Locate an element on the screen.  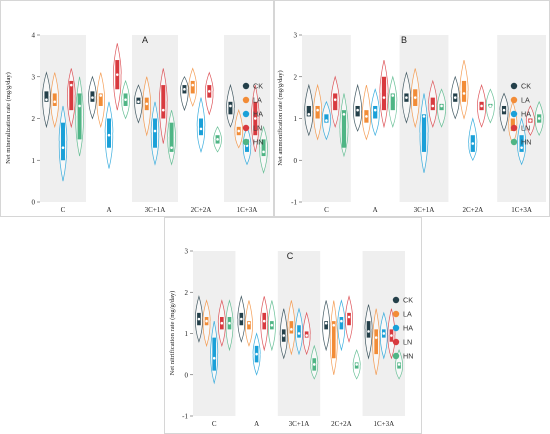
panel-label: C is located at coordinates (290, 256).